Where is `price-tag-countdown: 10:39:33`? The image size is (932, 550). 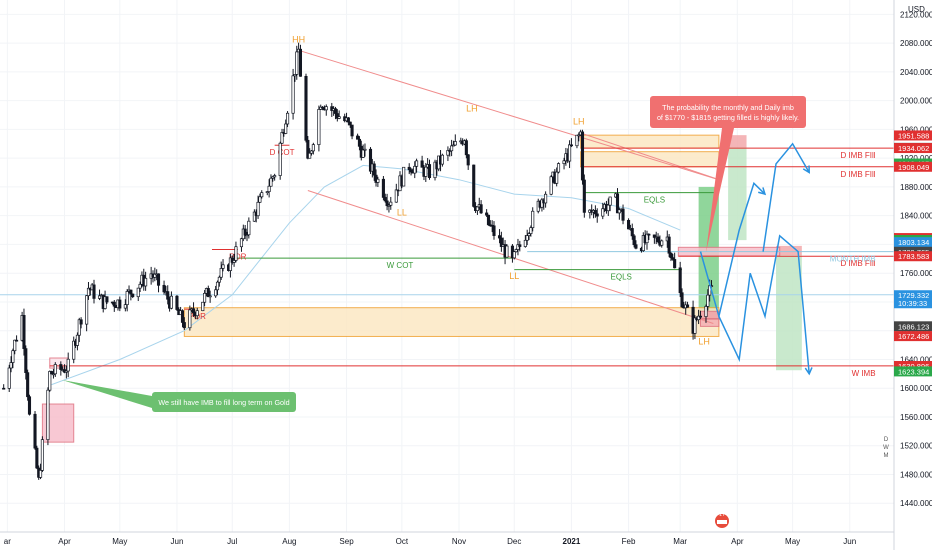
price-tag-countdown: 10:39:33 is located at coordinates (912, 303).